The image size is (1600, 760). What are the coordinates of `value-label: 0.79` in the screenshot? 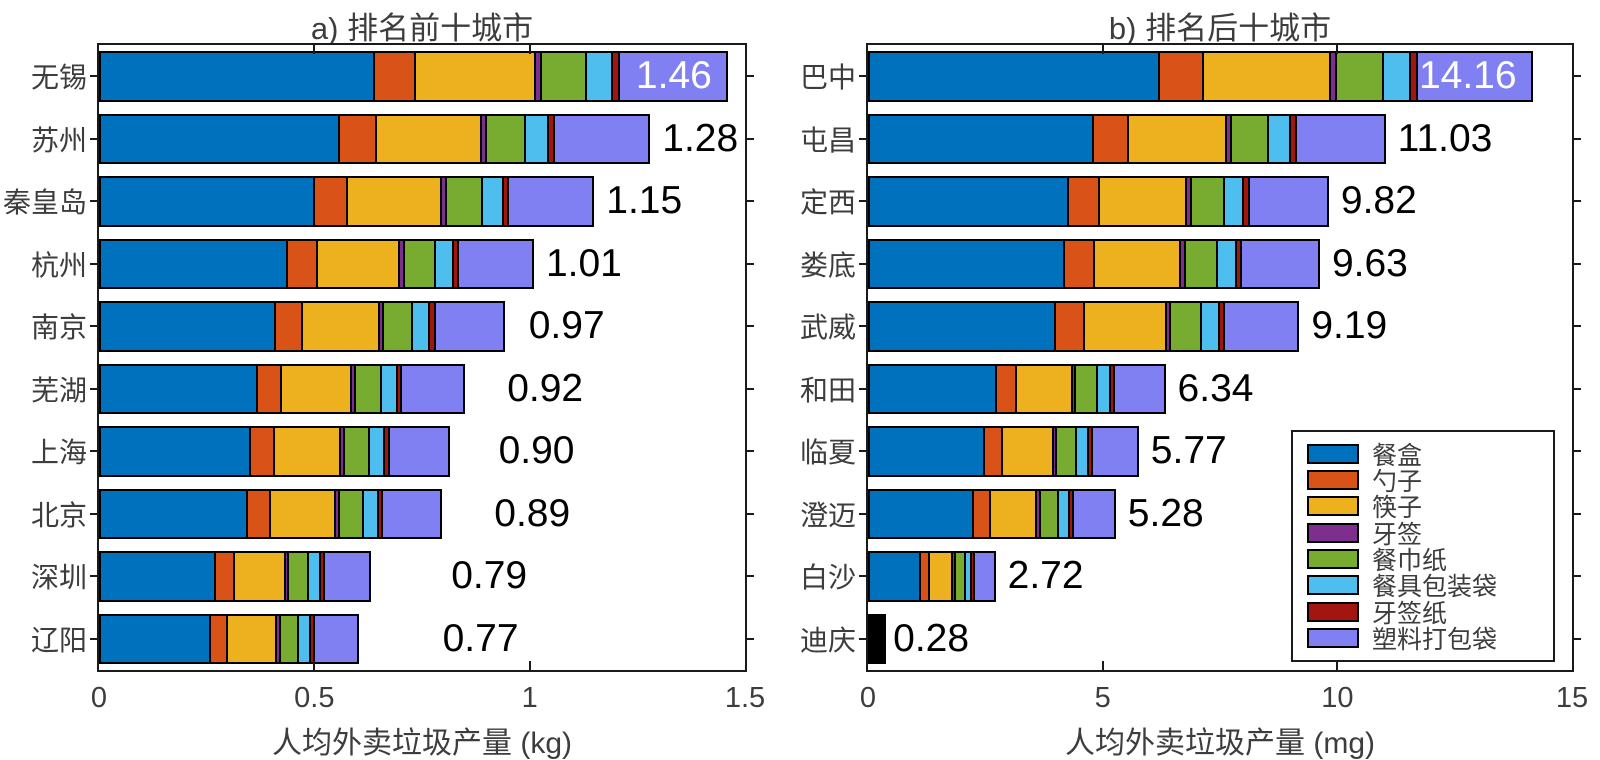 It's located at (489, 576).